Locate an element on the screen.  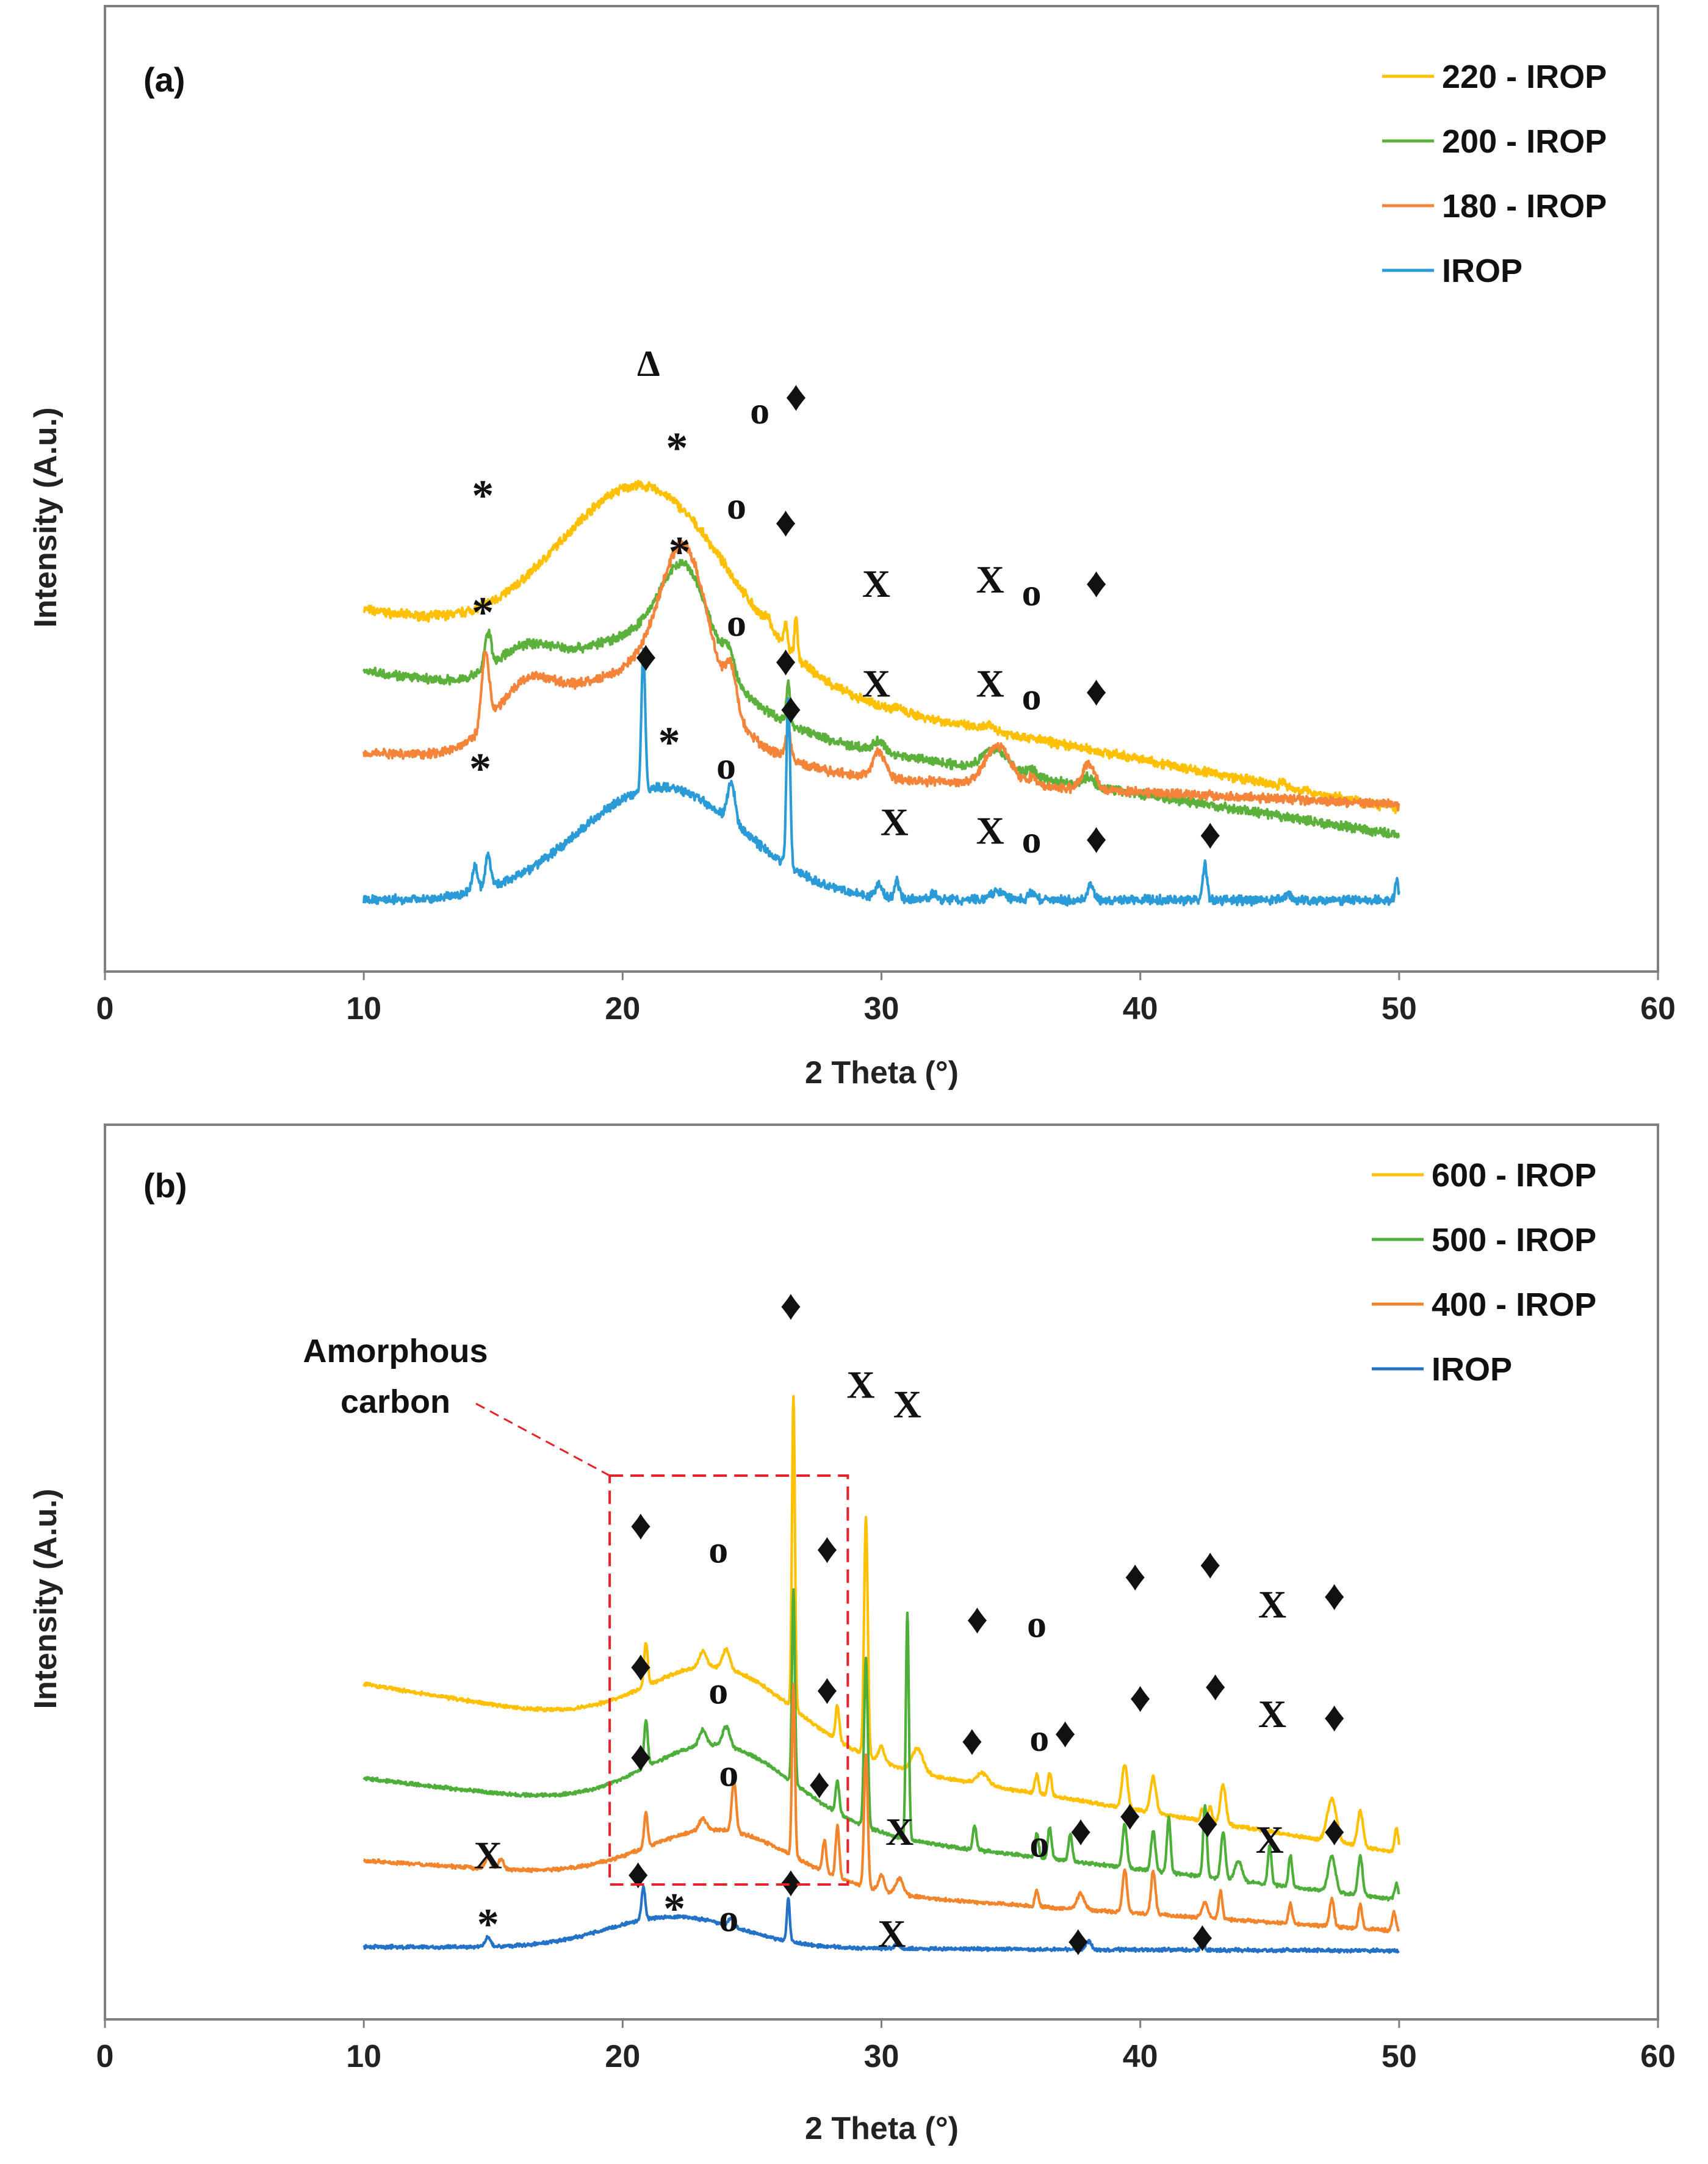
x-tick-label: 0 is located at coordinates (105, 2056).